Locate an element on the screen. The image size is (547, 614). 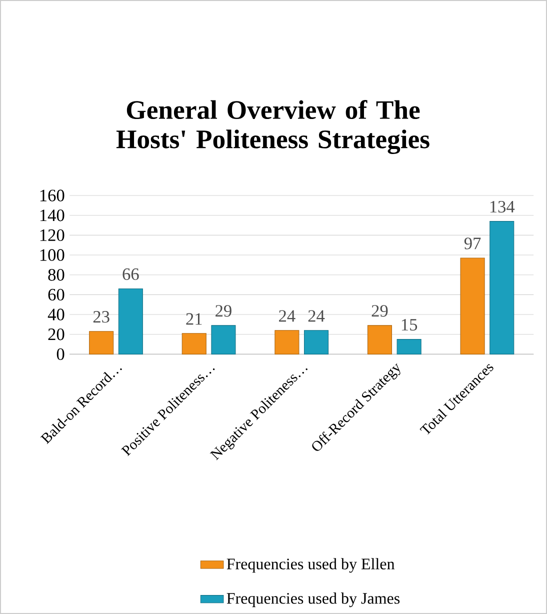
legend-label: Frequencies used by James is located at coordinates (313, 600).